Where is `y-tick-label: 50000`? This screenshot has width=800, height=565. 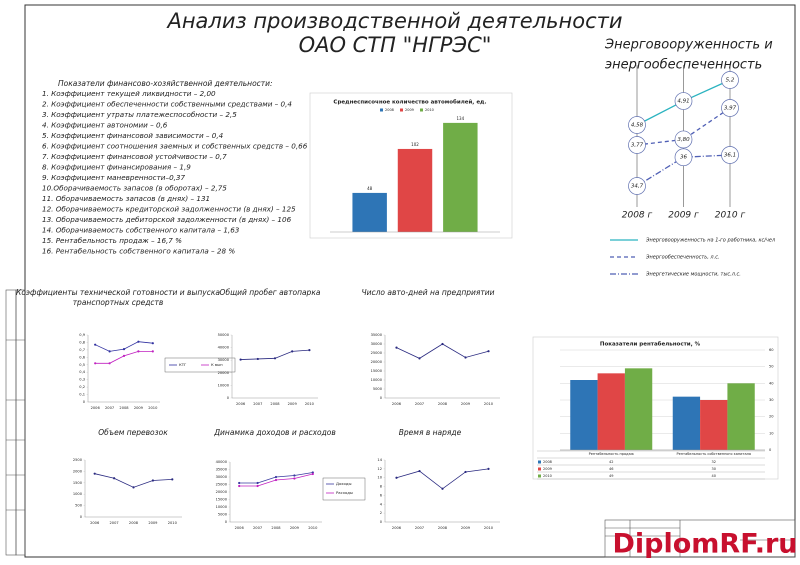 y-tick-label: 50000 is located at coordinates (224, 335).